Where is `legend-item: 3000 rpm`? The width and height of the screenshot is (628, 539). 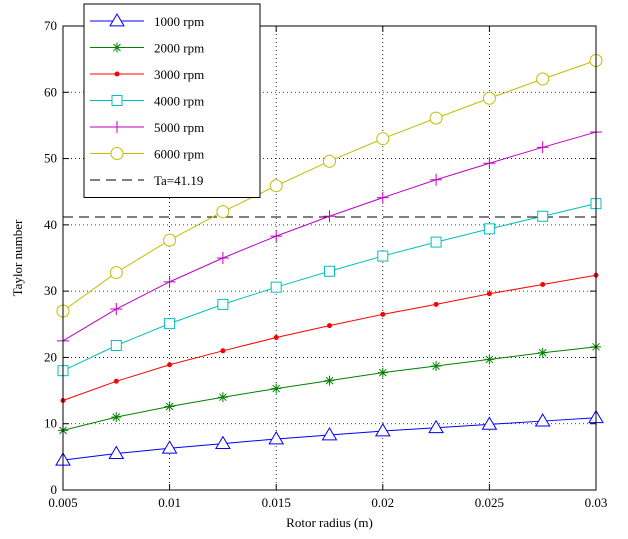
legend-item: 3000 rpm is located at coordinates (147, 74).